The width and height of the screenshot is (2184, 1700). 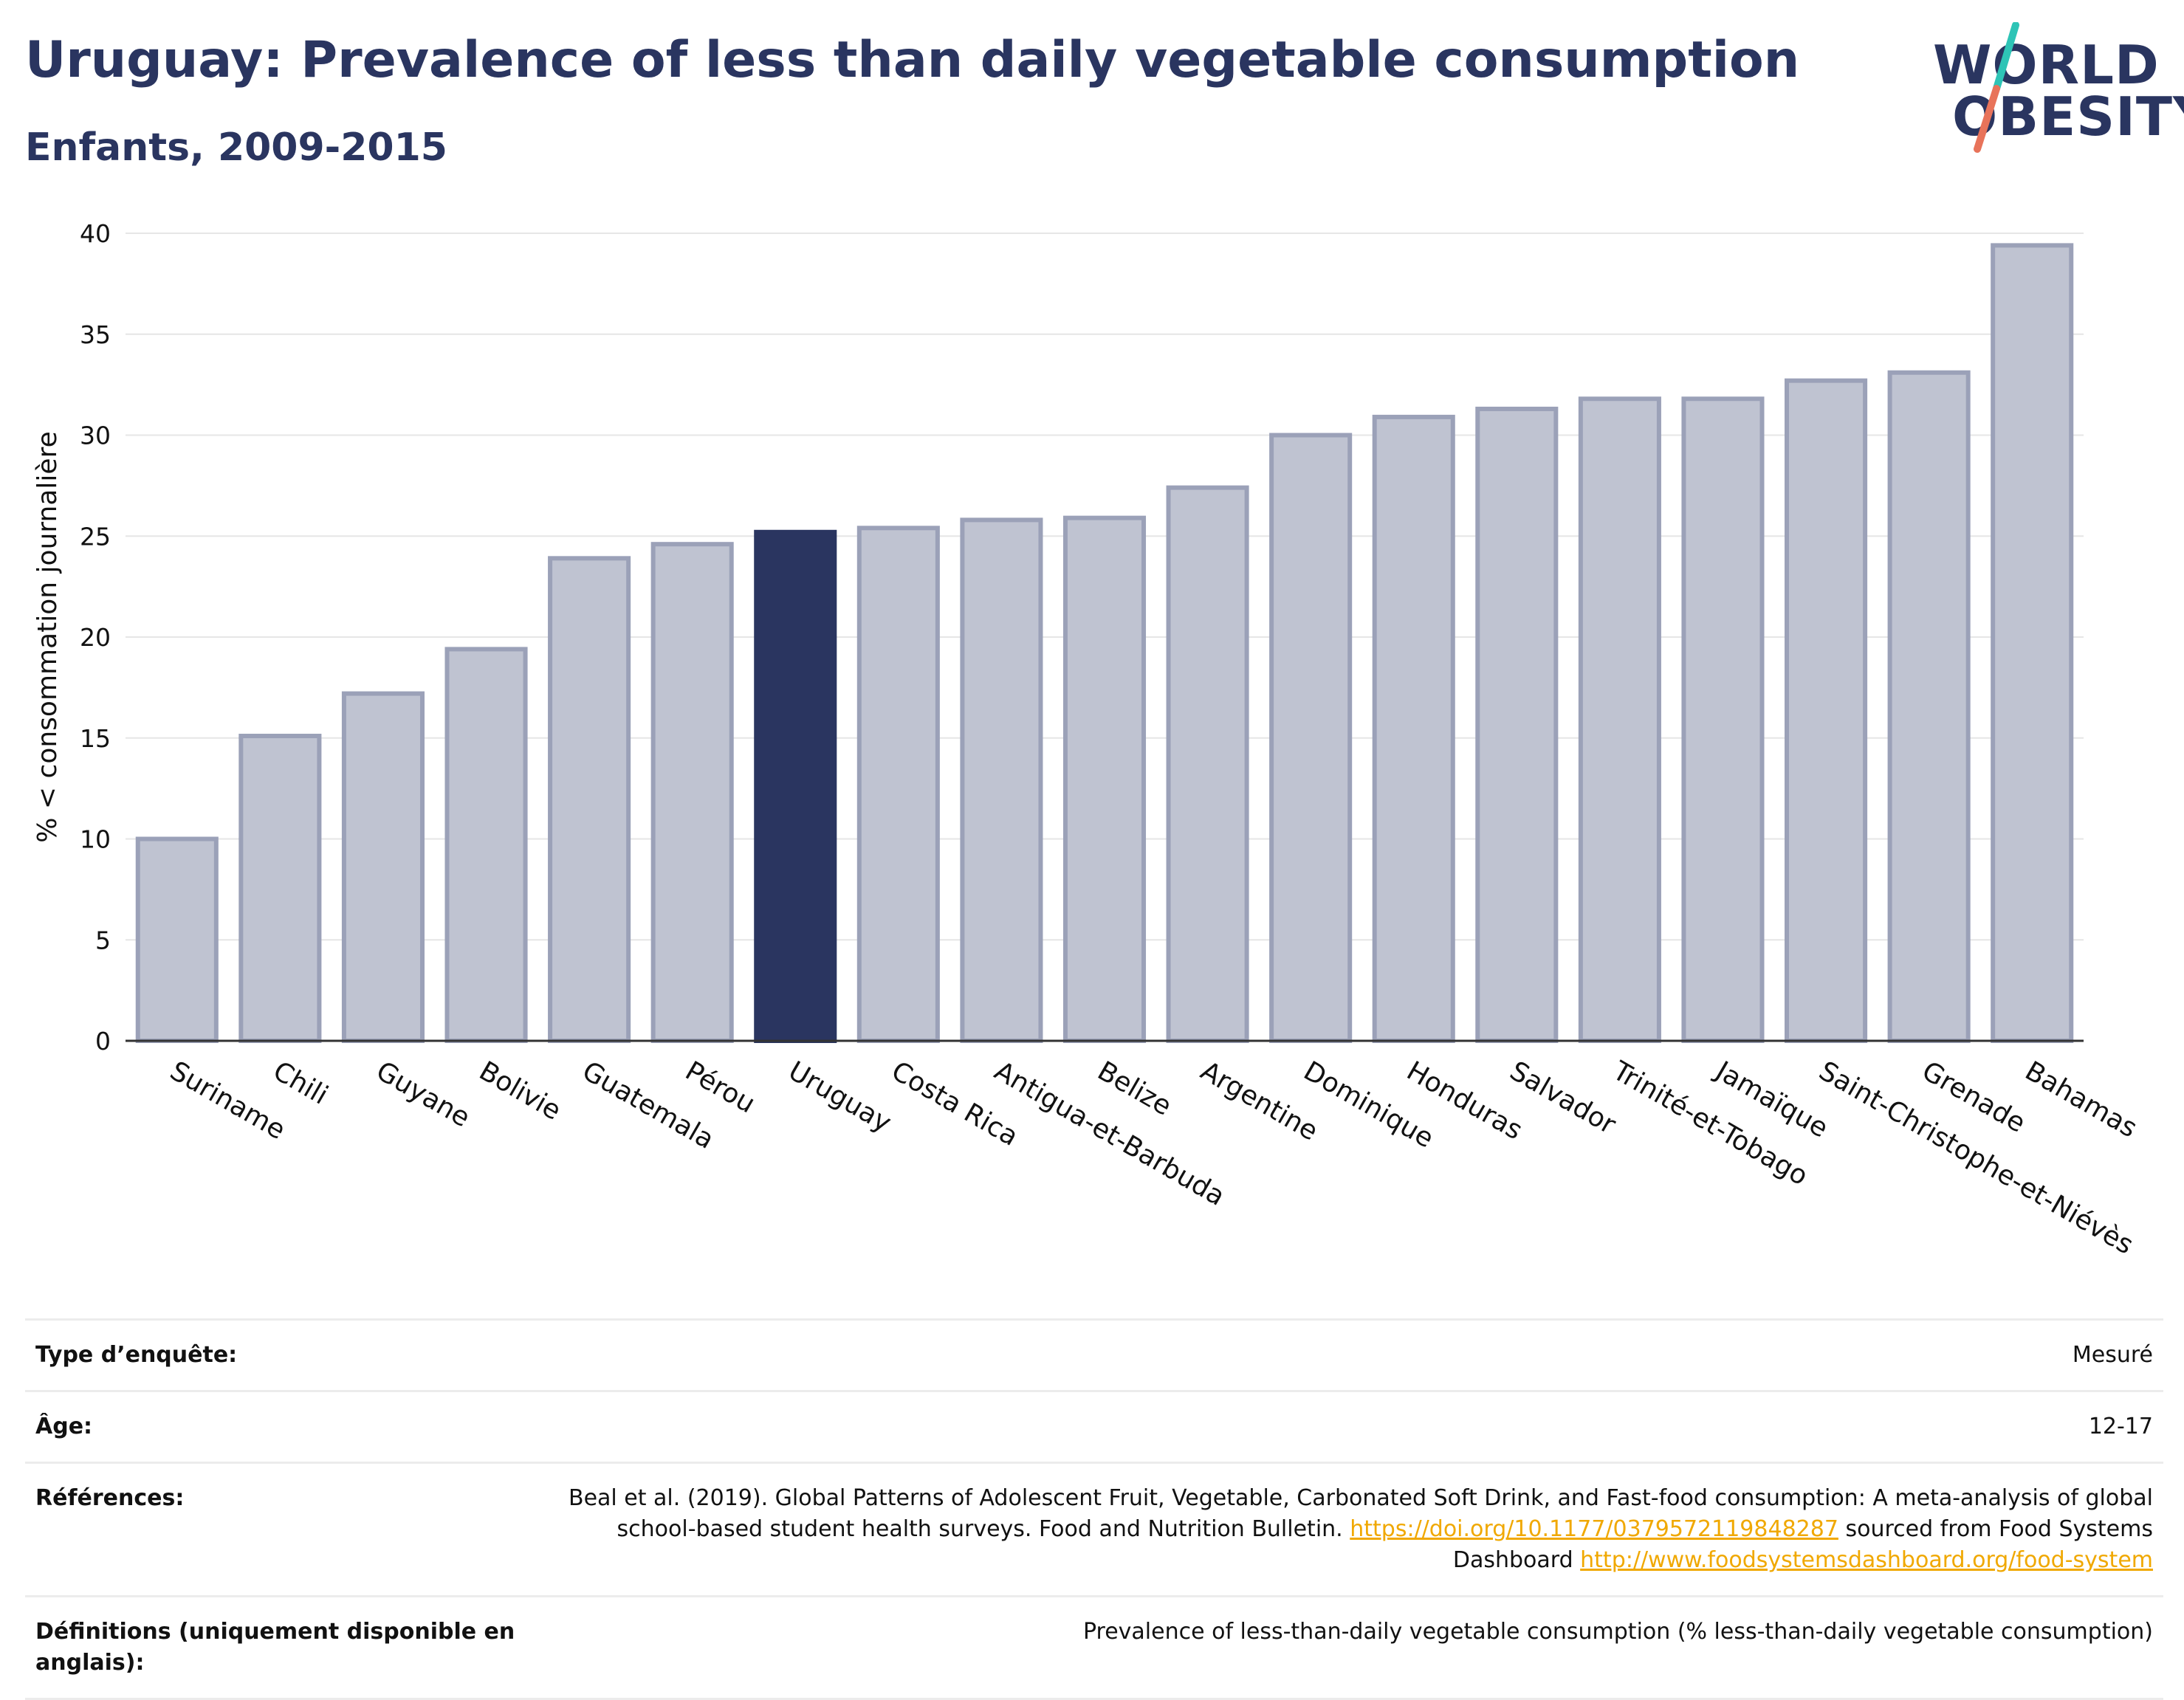 I want to click on logo-slash-icon, so click(x=1997, y=87).